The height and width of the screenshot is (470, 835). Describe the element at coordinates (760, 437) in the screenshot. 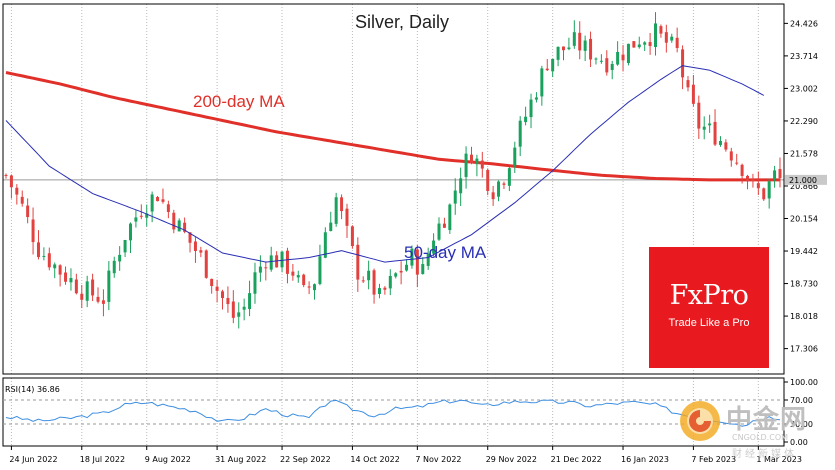

I see `watermark-domain: CNGOLD.COM` at that location.